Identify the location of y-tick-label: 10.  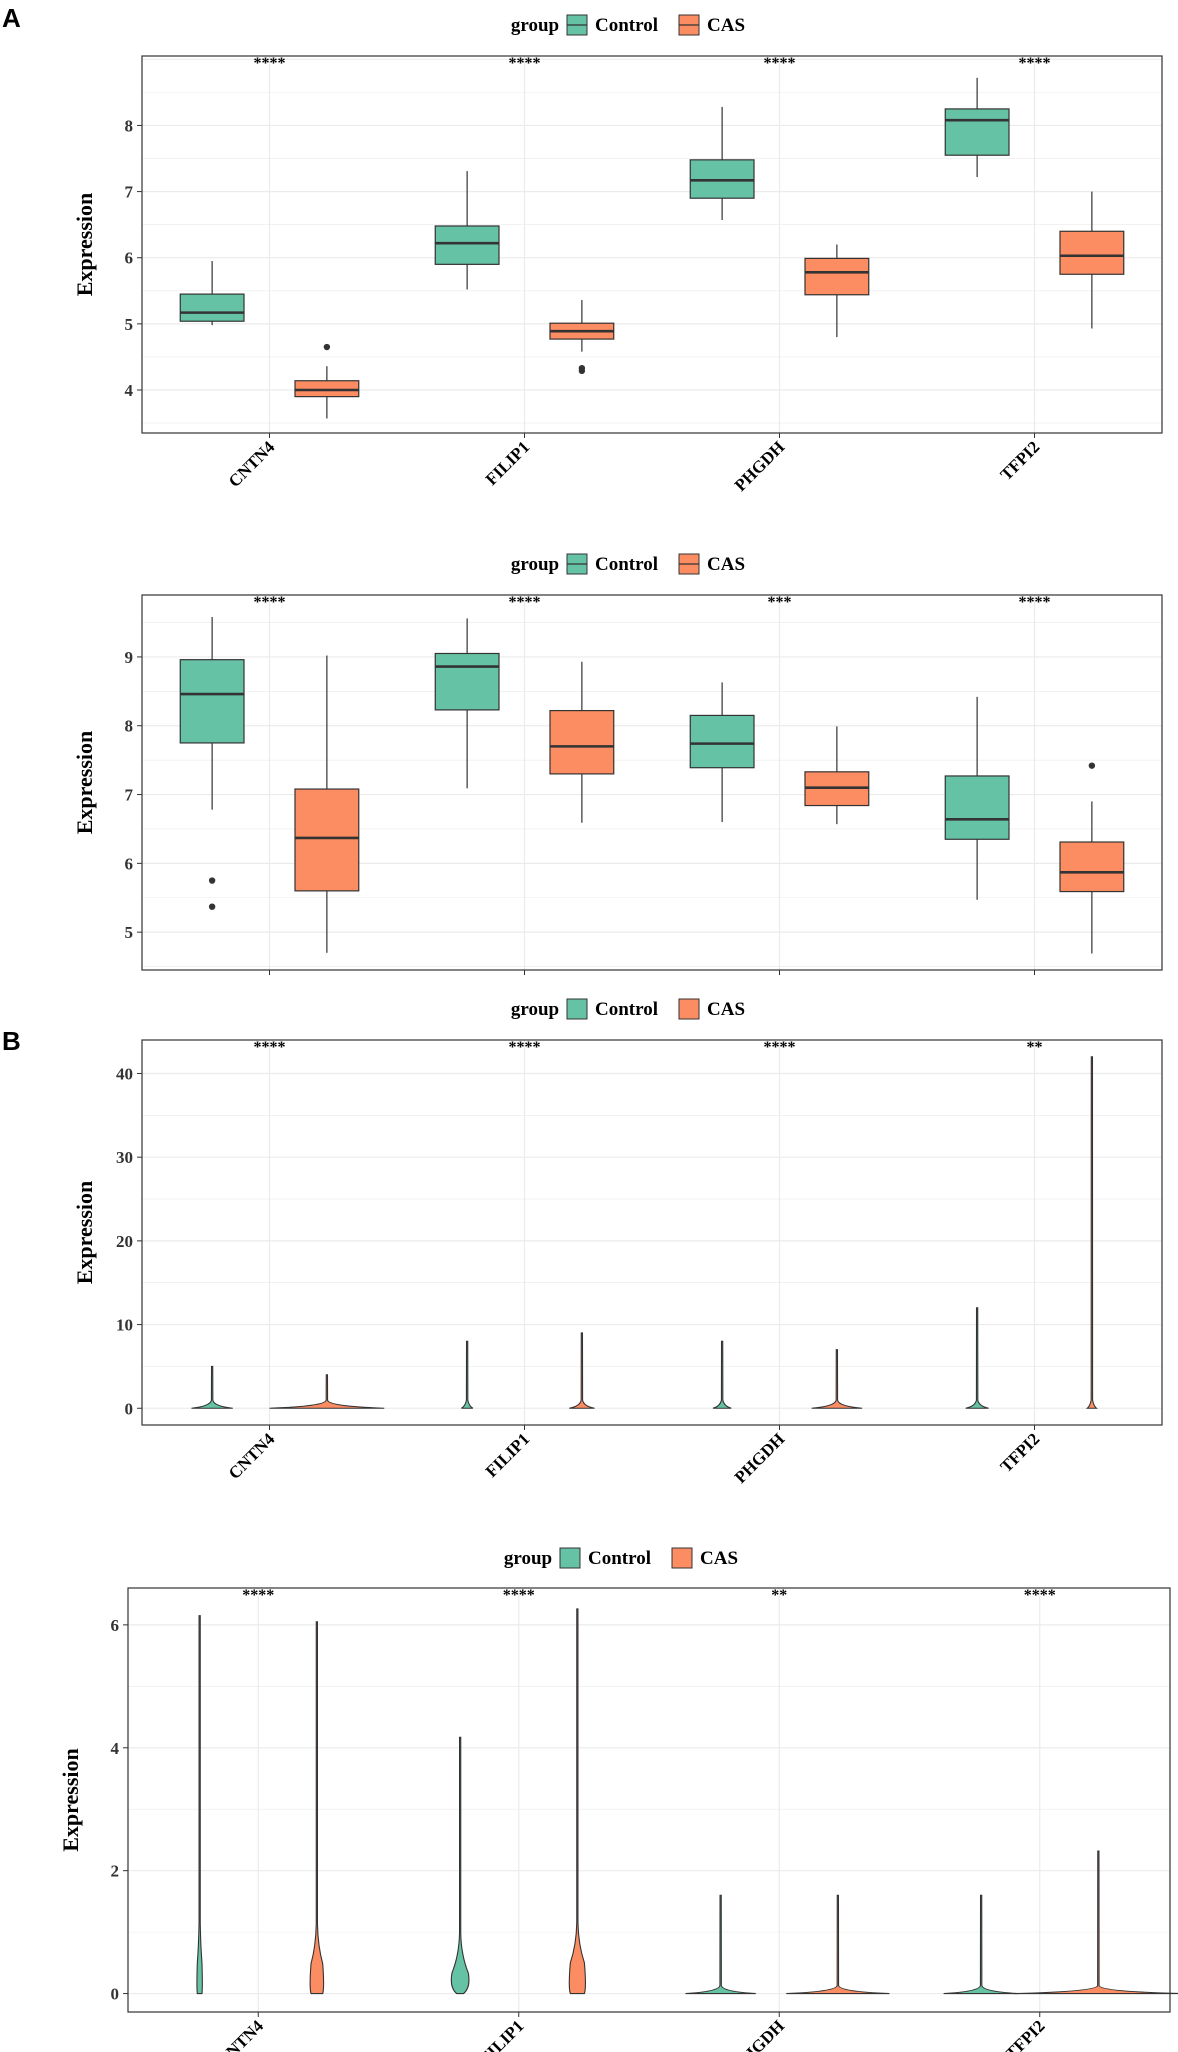
(124, 1325).